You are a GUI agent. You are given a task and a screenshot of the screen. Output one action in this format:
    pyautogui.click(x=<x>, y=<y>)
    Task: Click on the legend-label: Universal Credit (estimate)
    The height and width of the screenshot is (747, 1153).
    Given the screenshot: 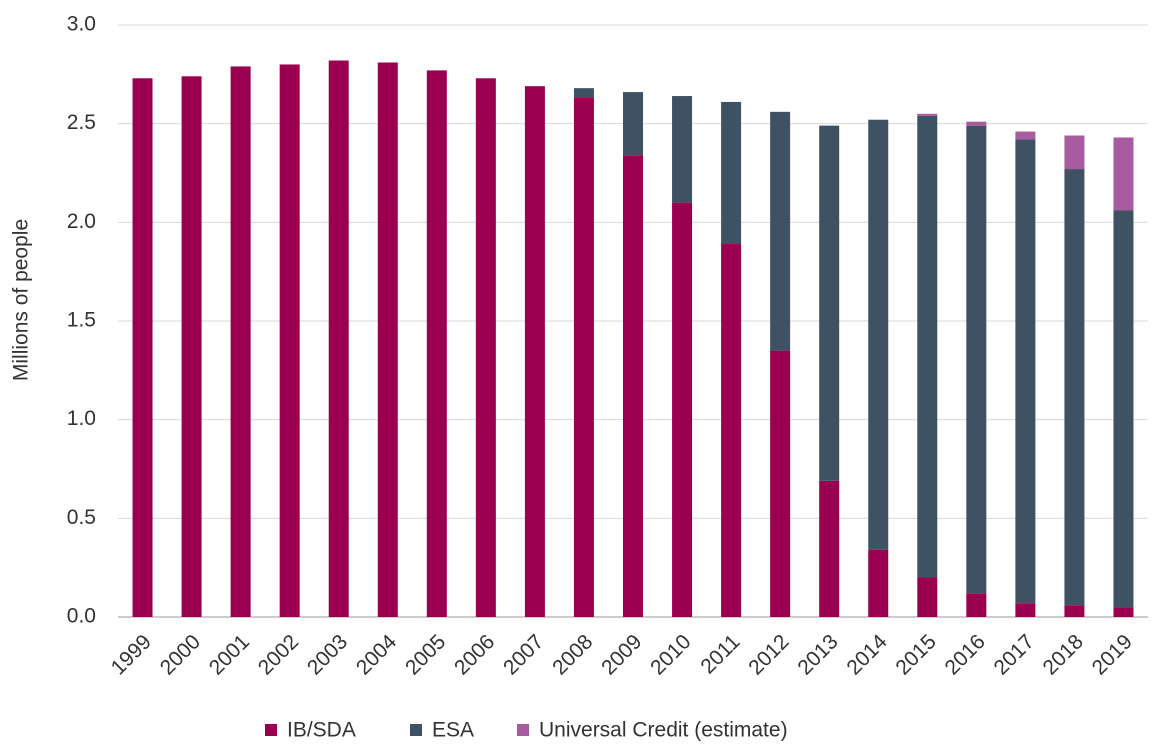 What is the action you would take?
    pyautogui.click(x=663, y=730)
    